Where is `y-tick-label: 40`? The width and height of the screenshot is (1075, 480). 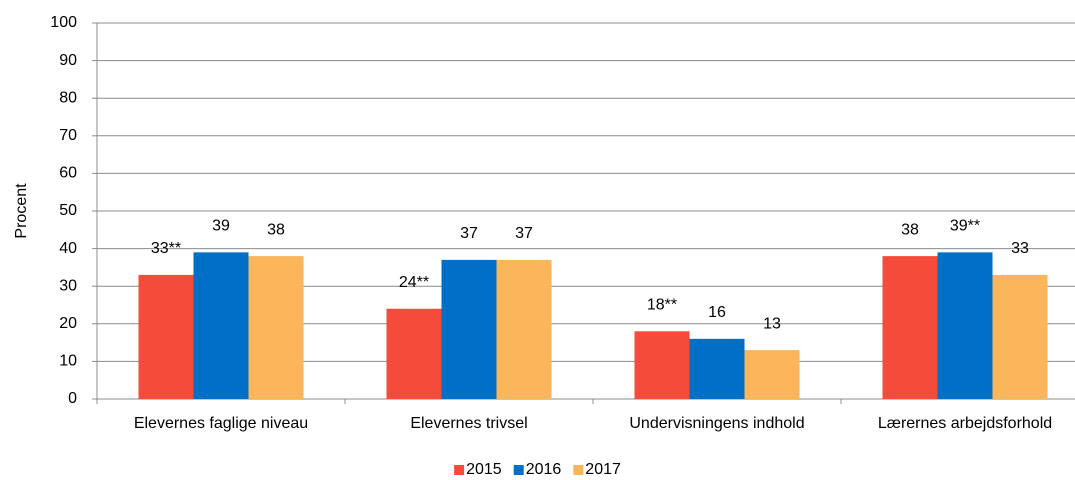 y-tick-label: 40 is located at coordinates (68, 248).